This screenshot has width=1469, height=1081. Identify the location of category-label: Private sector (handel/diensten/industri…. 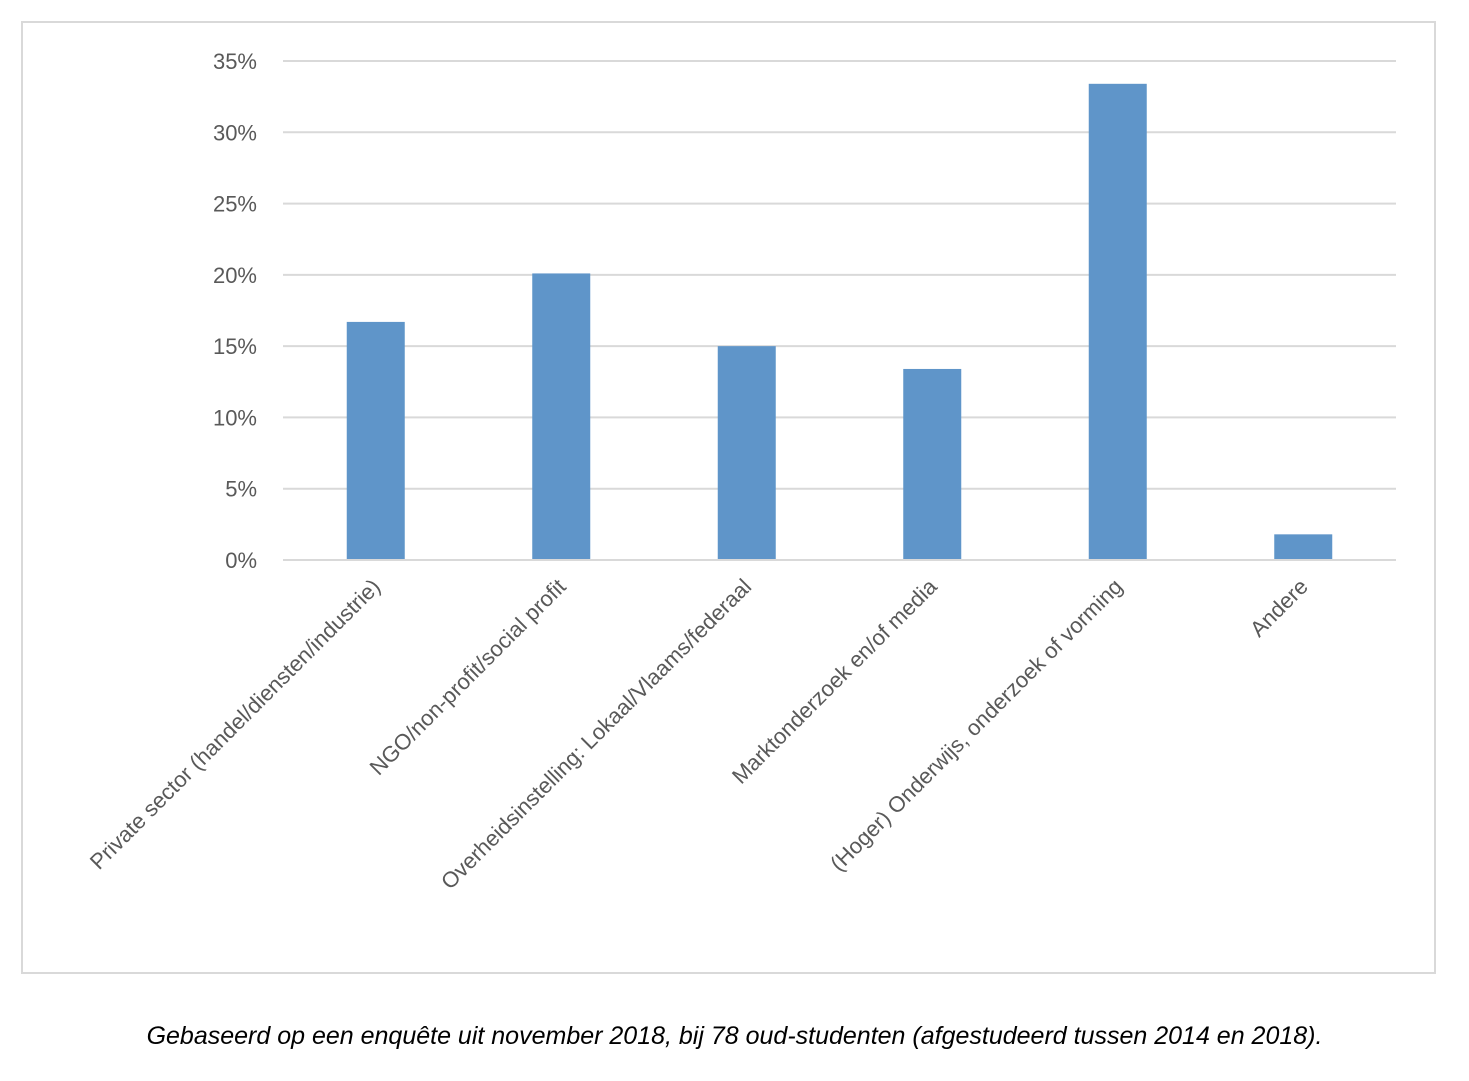
(235, 724).